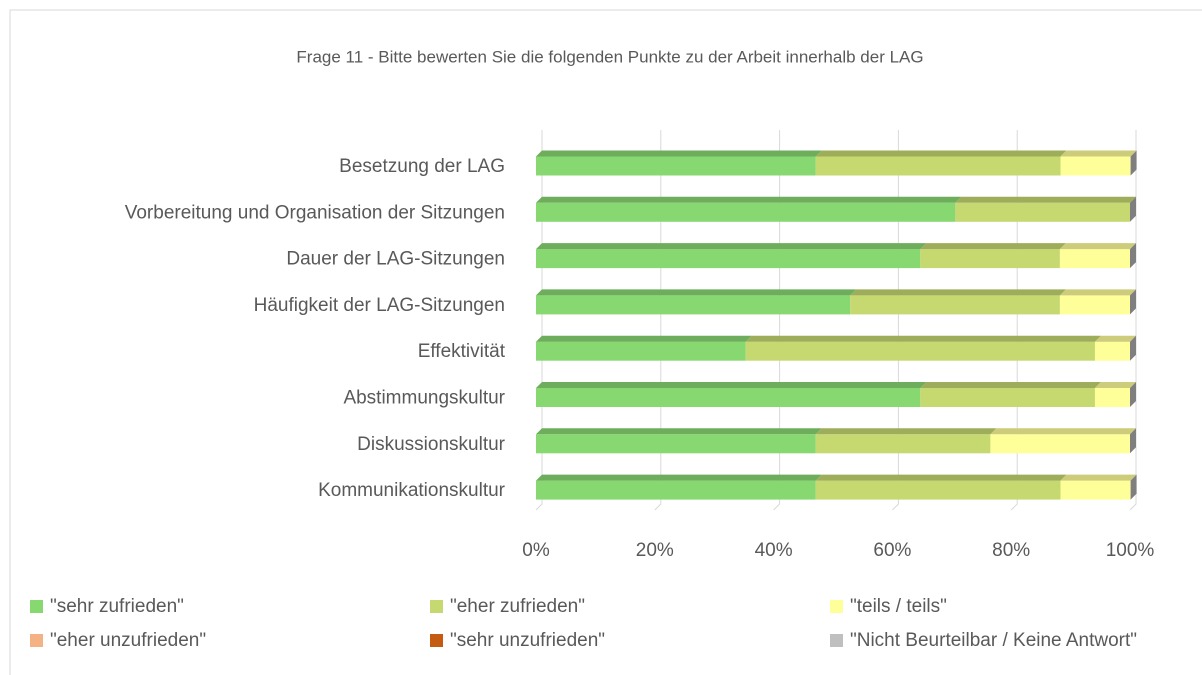 The height and width of the screenshot is (675, 1202). Describe the element at coordinates (527, 640) in the screenshot. I see `legend-label: "sehr unzufrieden"` at that location.